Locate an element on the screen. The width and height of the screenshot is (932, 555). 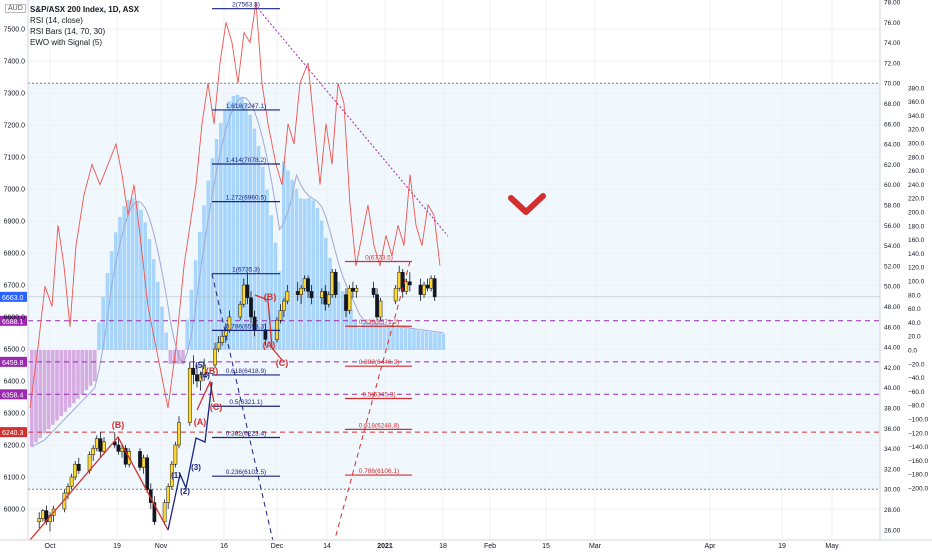
price-tick-label: 7200.0 is located at coordinates (15, 126).